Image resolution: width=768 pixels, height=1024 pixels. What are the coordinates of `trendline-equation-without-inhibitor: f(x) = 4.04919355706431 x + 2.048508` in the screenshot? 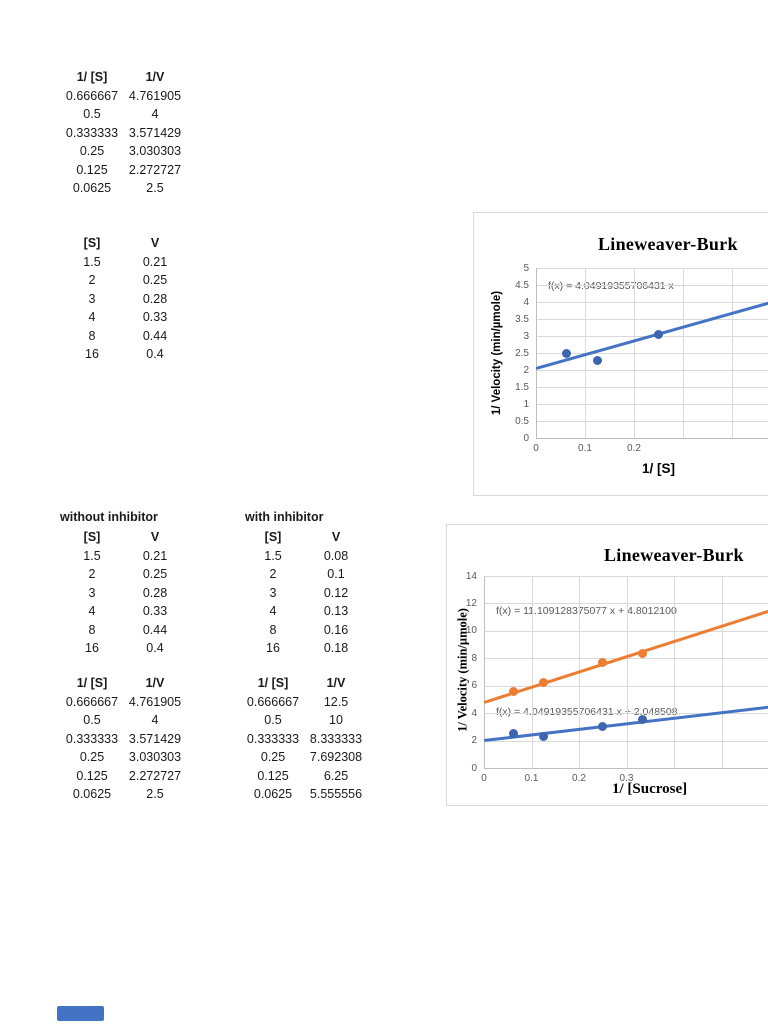 It's located at (587, 712).